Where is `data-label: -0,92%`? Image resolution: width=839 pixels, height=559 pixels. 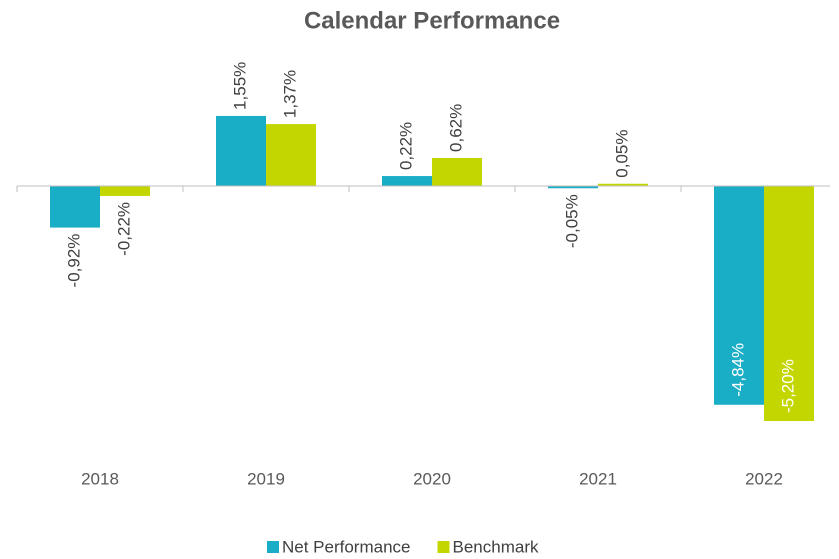 data-label: -0,92% is located at coordinates (73, 261).